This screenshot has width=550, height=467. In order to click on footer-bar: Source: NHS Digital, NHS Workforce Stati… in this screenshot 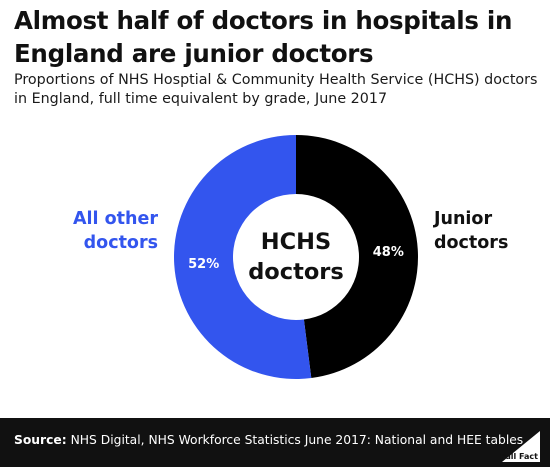, I will do `click(275, 442)`.